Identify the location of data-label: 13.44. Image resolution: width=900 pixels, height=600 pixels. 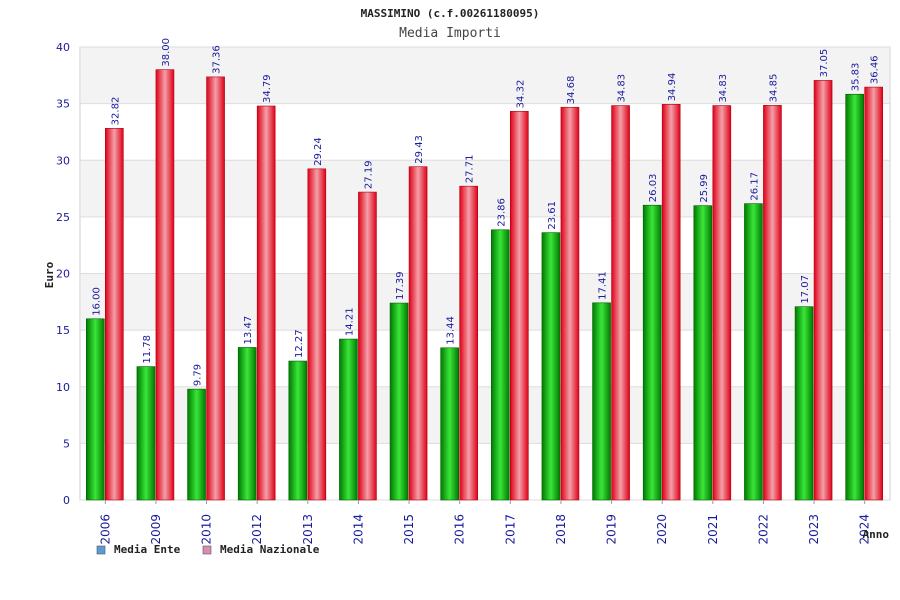
(451, 330).